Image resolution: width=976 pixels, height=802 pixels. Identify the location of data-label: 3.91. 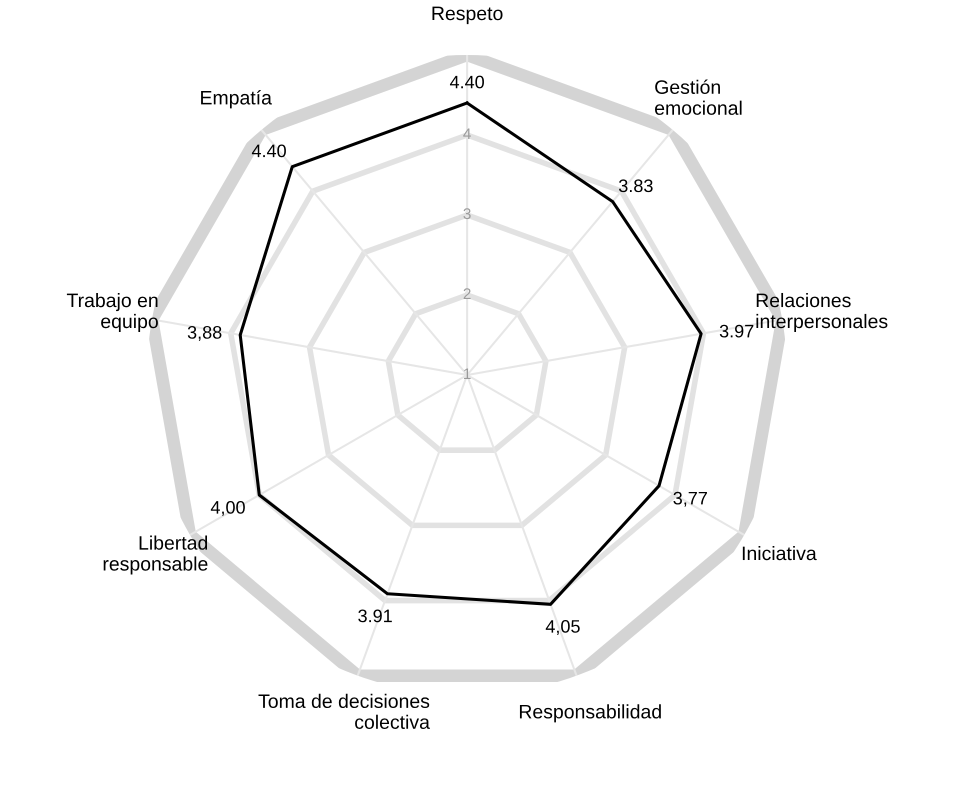
(375, 615).